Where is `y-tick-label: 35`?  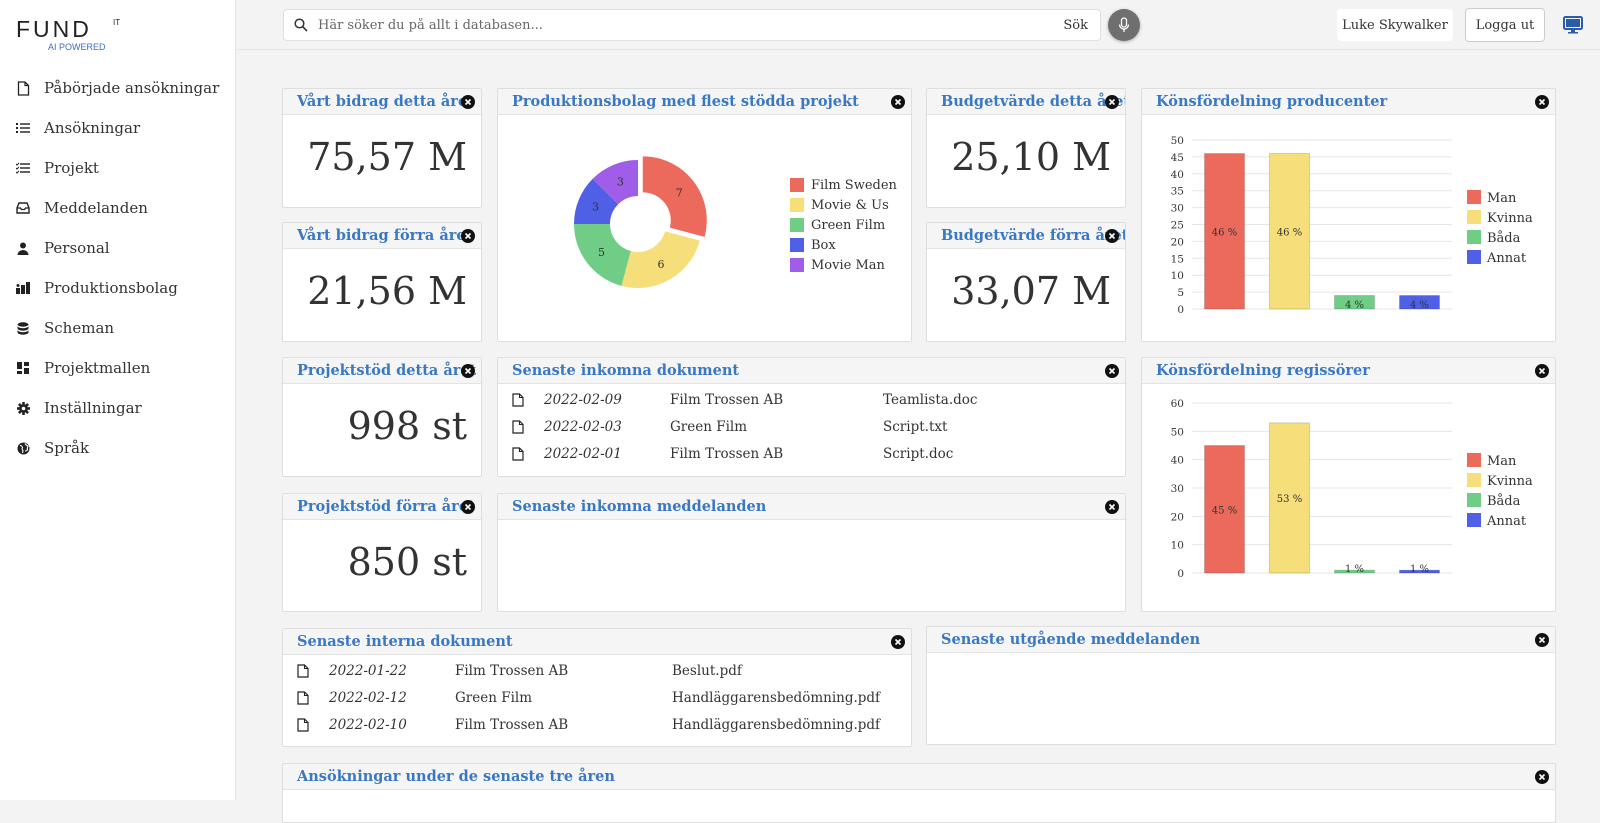 y-tick-label: 35 is located at coordinates (1177, 192).